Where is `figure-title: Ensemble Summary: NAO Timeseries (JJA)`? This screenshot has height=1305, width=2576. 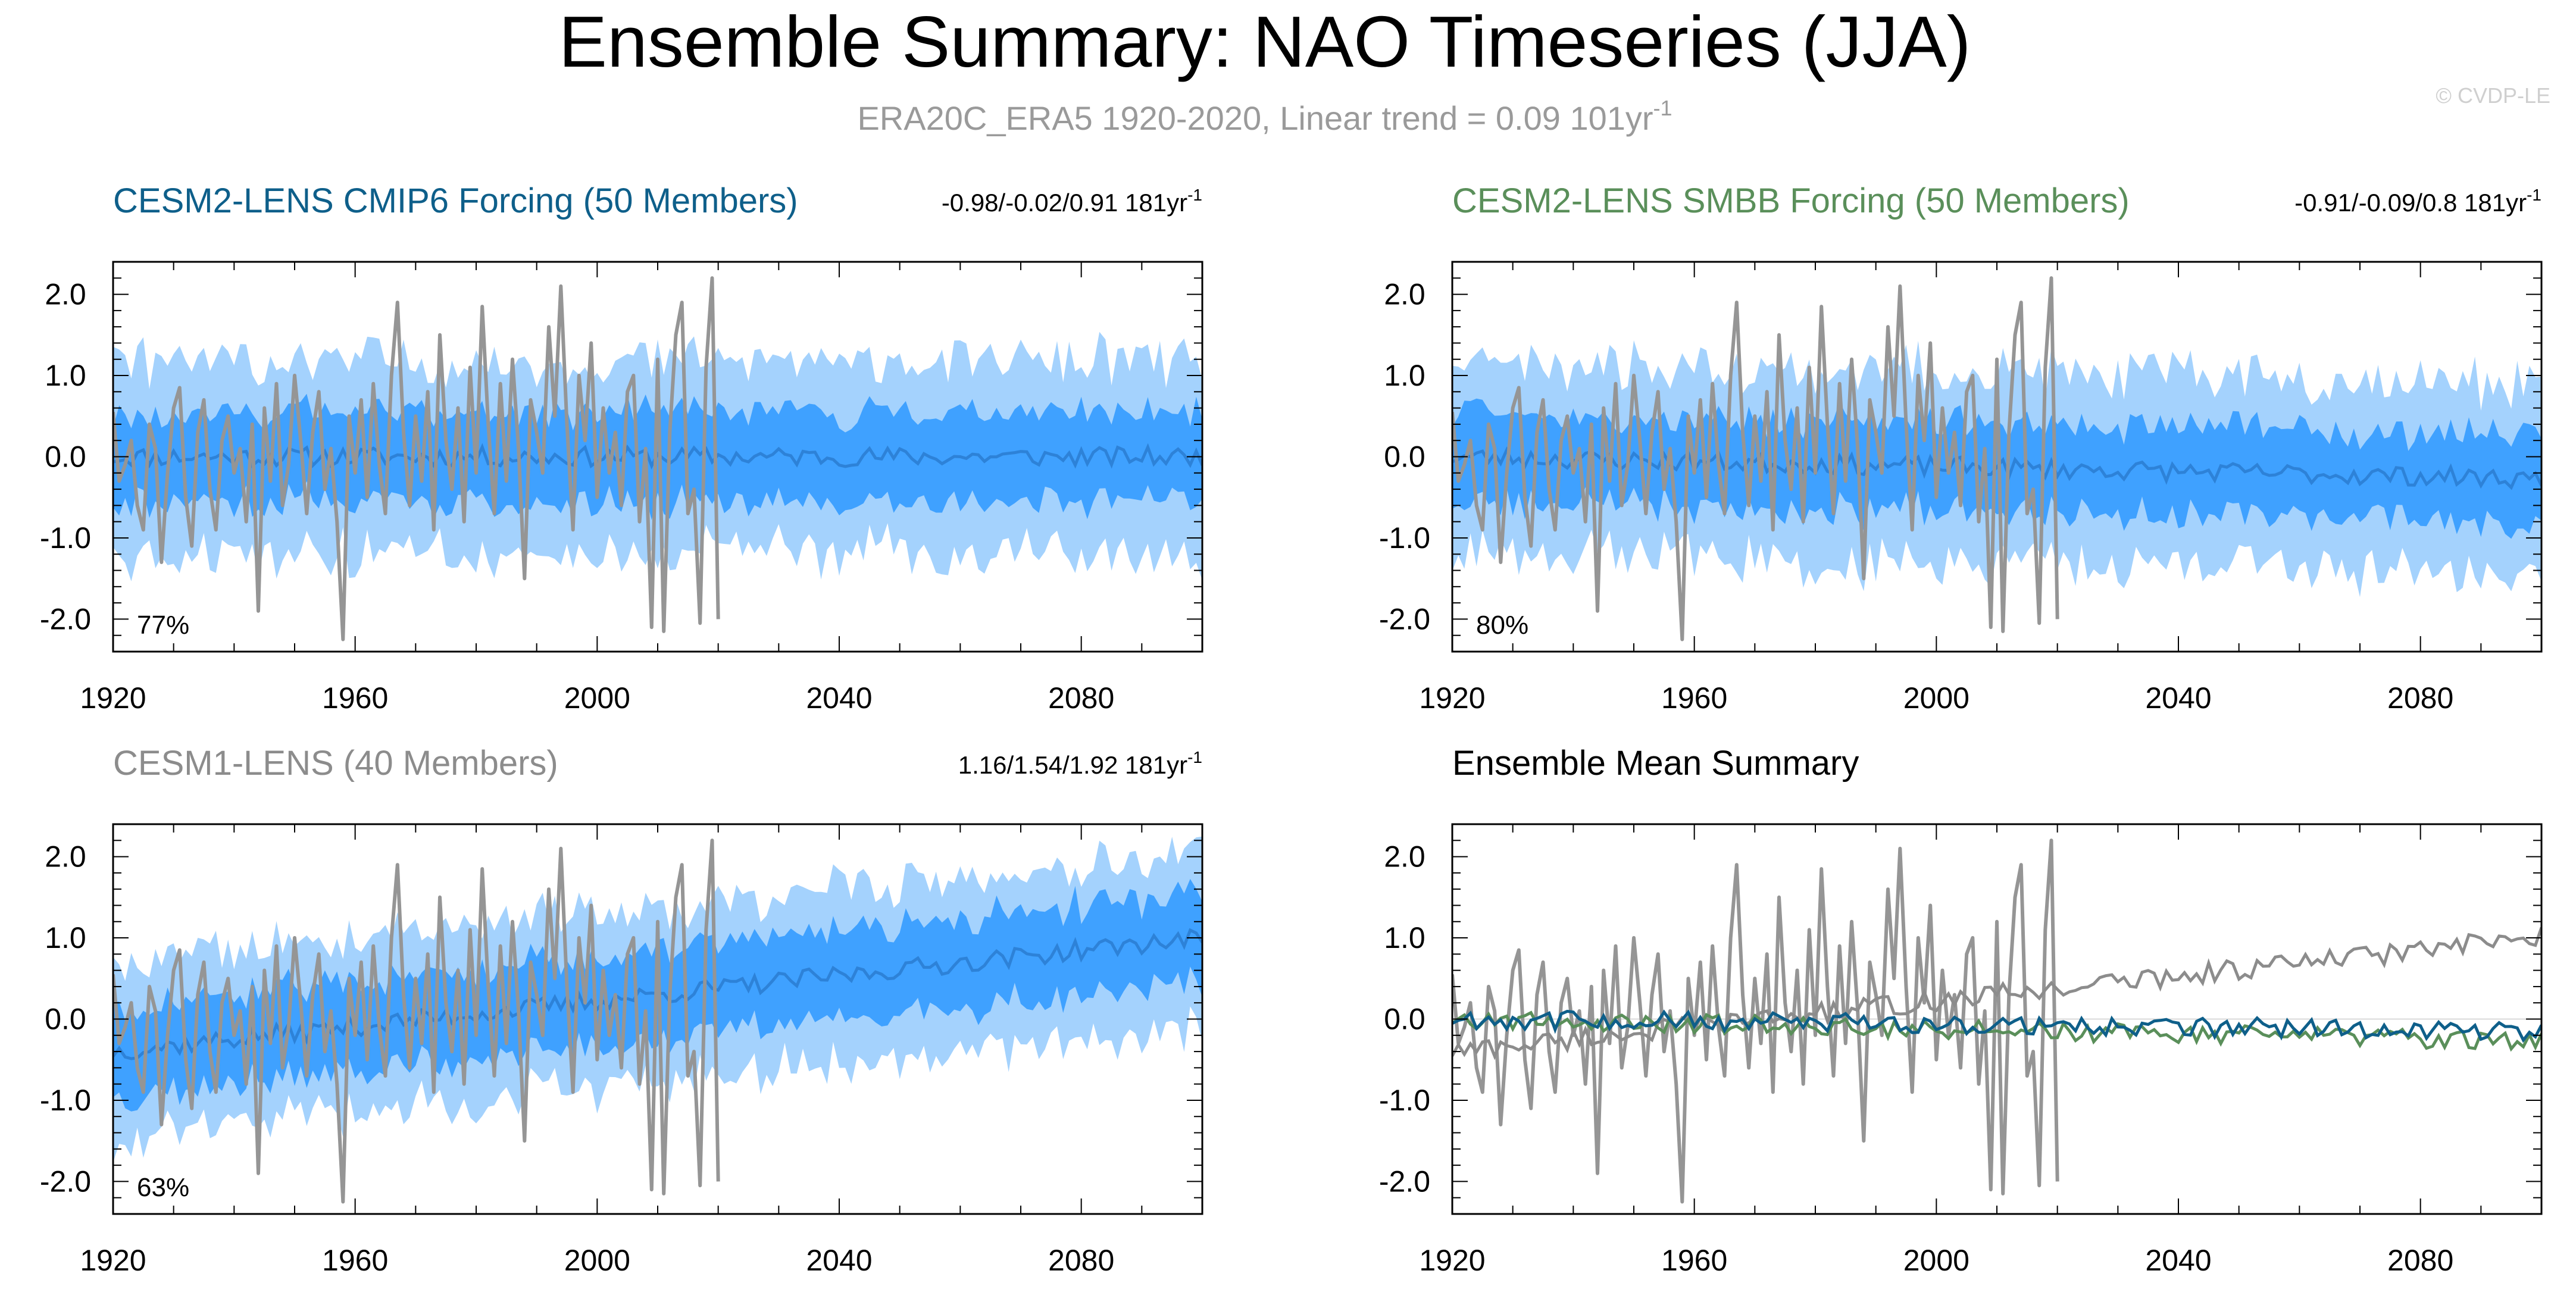 figure-title: Ensemble Summary: NAO Timeseries (JJA) is located at coordinates (1265, 42).